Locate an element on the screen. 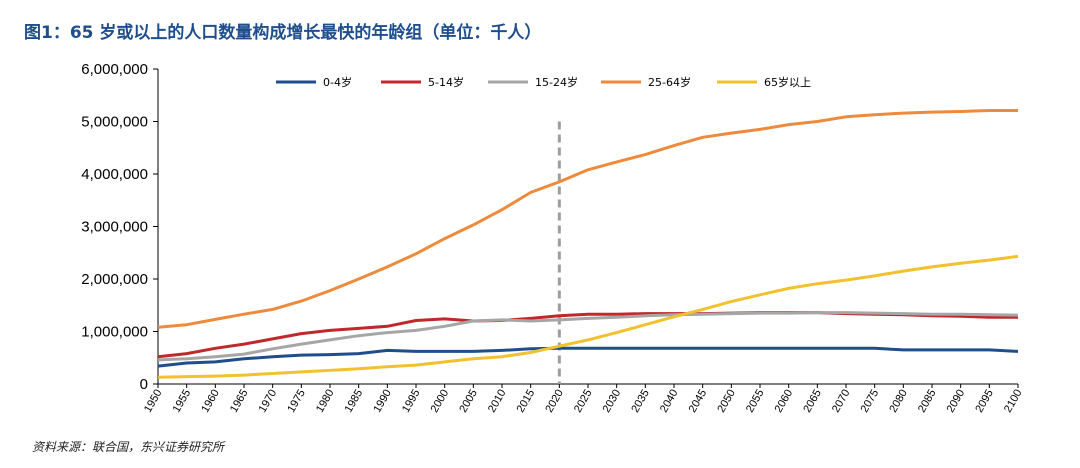 The image size is (1080, 468). y-tick-label: 1,000,000 is located at coordinates (114, 332).